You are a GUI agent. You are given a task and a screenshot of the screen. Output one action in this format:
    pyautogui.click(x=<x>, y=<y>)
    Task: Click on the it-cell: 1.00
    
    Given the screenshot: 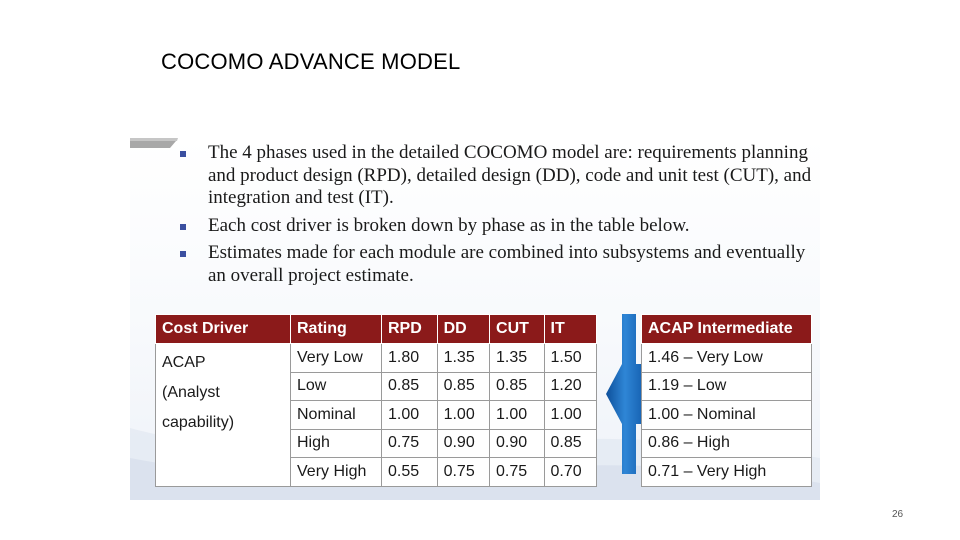 What is the action you would take?
    pyautogui.click(x=570, y=415)
    